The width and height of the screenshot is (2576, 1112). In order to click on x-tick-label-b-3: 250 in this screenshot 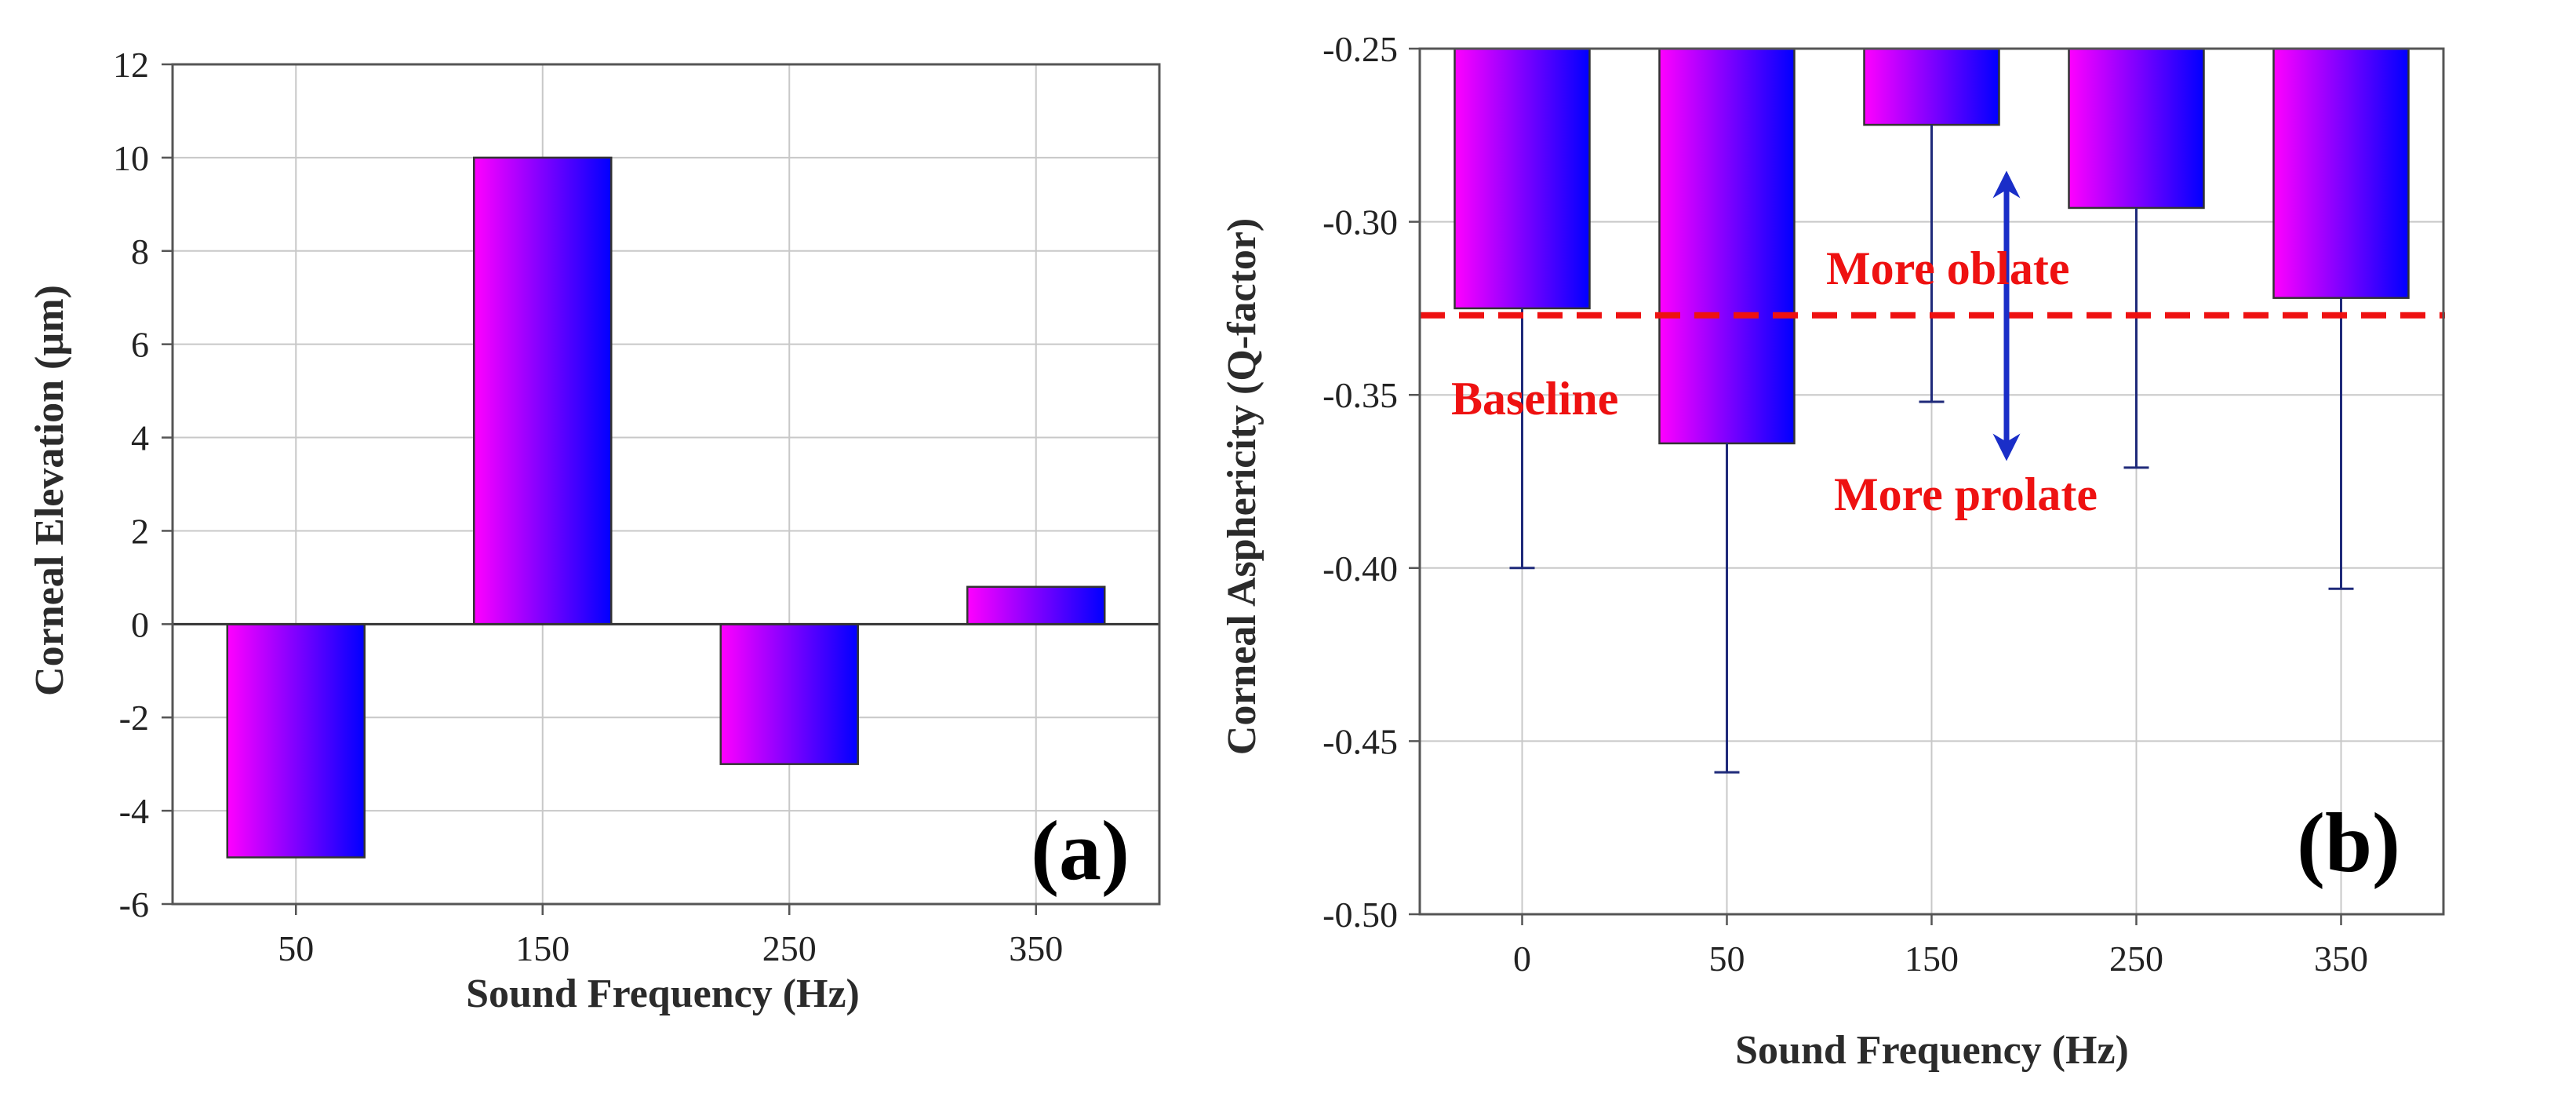, I will do `click(2136, 959)`.